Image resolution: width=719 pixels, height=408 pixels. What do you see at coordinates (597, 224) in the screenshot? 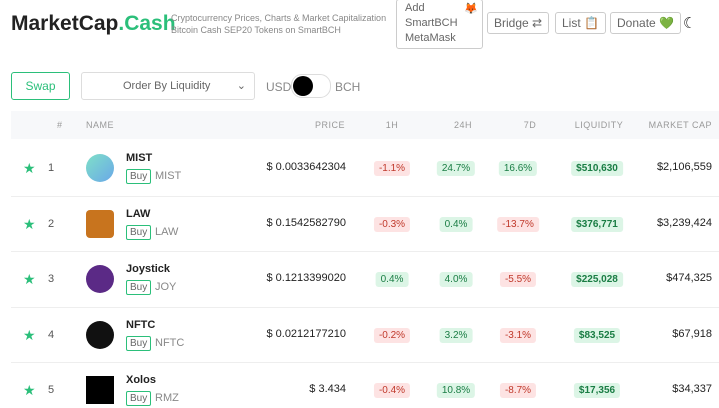
I see `liquidity: $376,771` at bounding box center [597, 224].